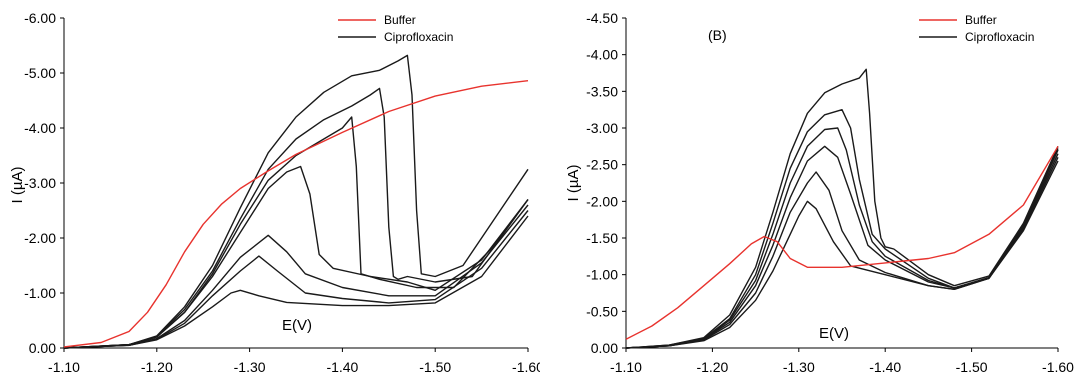 Image resolution: width=1077 pixels, height=378 pixels. What do you see at coordinates (602, 18) in the screenshot?
I see `y-tick-label: -4.50` at bounding box center [602, 18].